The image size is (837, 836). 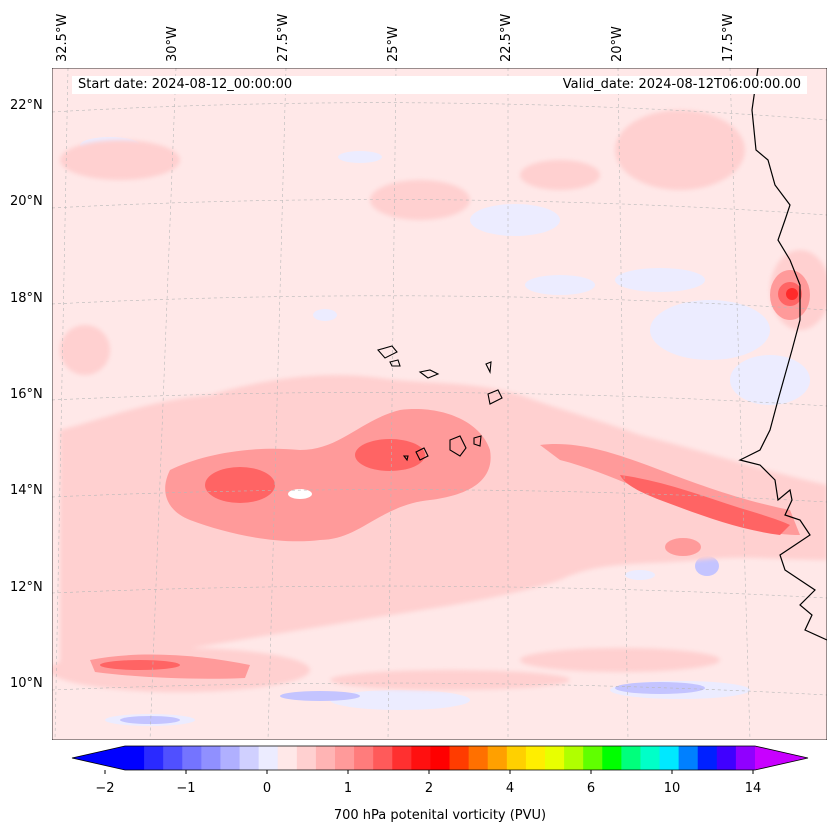 What do you see at coordinates (429, 788) in the screenshot?
I see `colorbar-tick-label: 2` at bounding box center [429, 788].